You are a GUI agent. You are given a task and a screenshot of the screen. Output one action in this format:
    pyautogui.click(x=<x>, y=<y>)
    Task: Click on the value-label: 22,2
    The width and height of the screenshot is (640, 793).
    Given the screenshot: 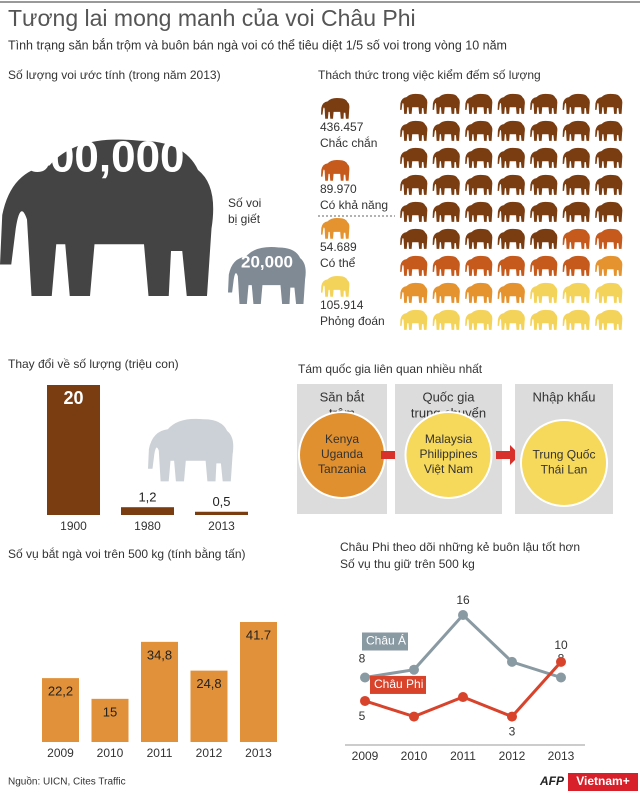 What is the action you would take?
    pyautogui.click(x=60, y=691)
    